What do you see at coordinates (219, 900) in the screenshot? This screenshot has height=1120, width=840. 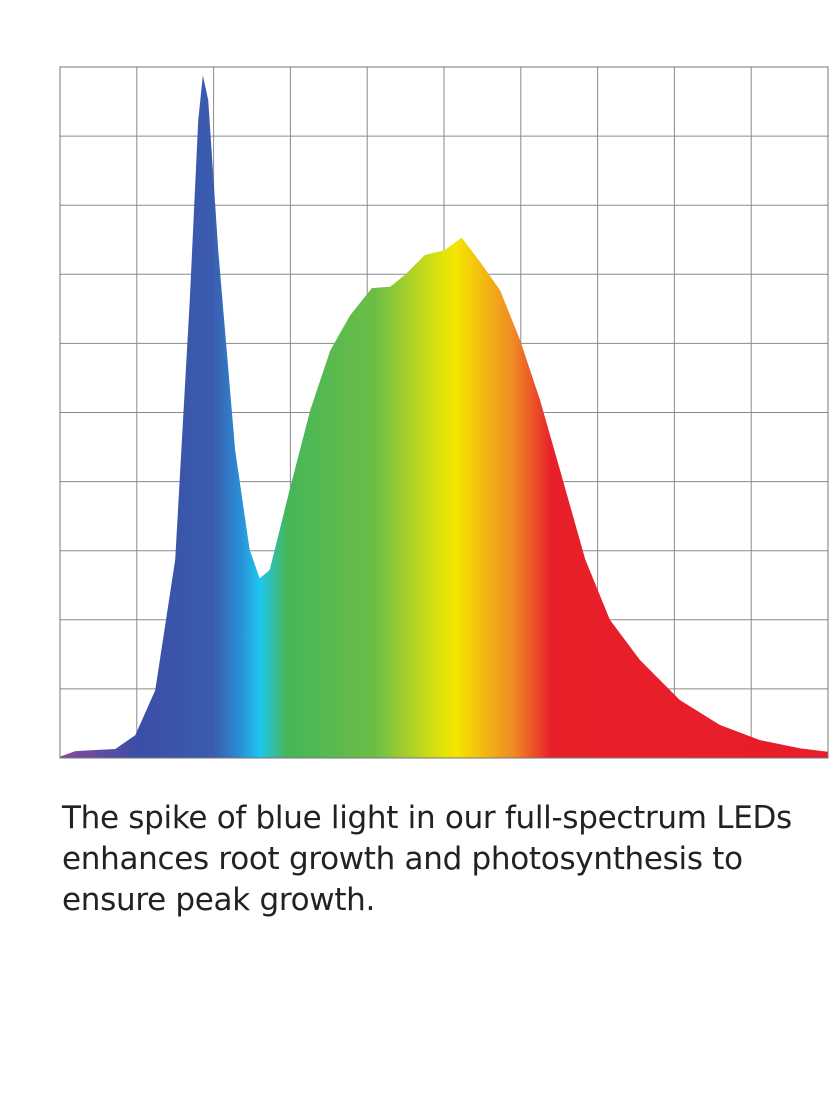 I see `caption-line: ensure peak growth.` at bounding box center [219, 900].